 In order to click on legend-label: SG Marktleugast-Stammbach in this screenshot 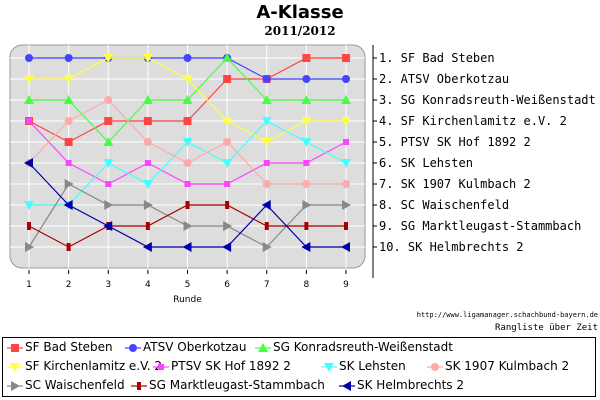, I will do `click(237, 385)`.